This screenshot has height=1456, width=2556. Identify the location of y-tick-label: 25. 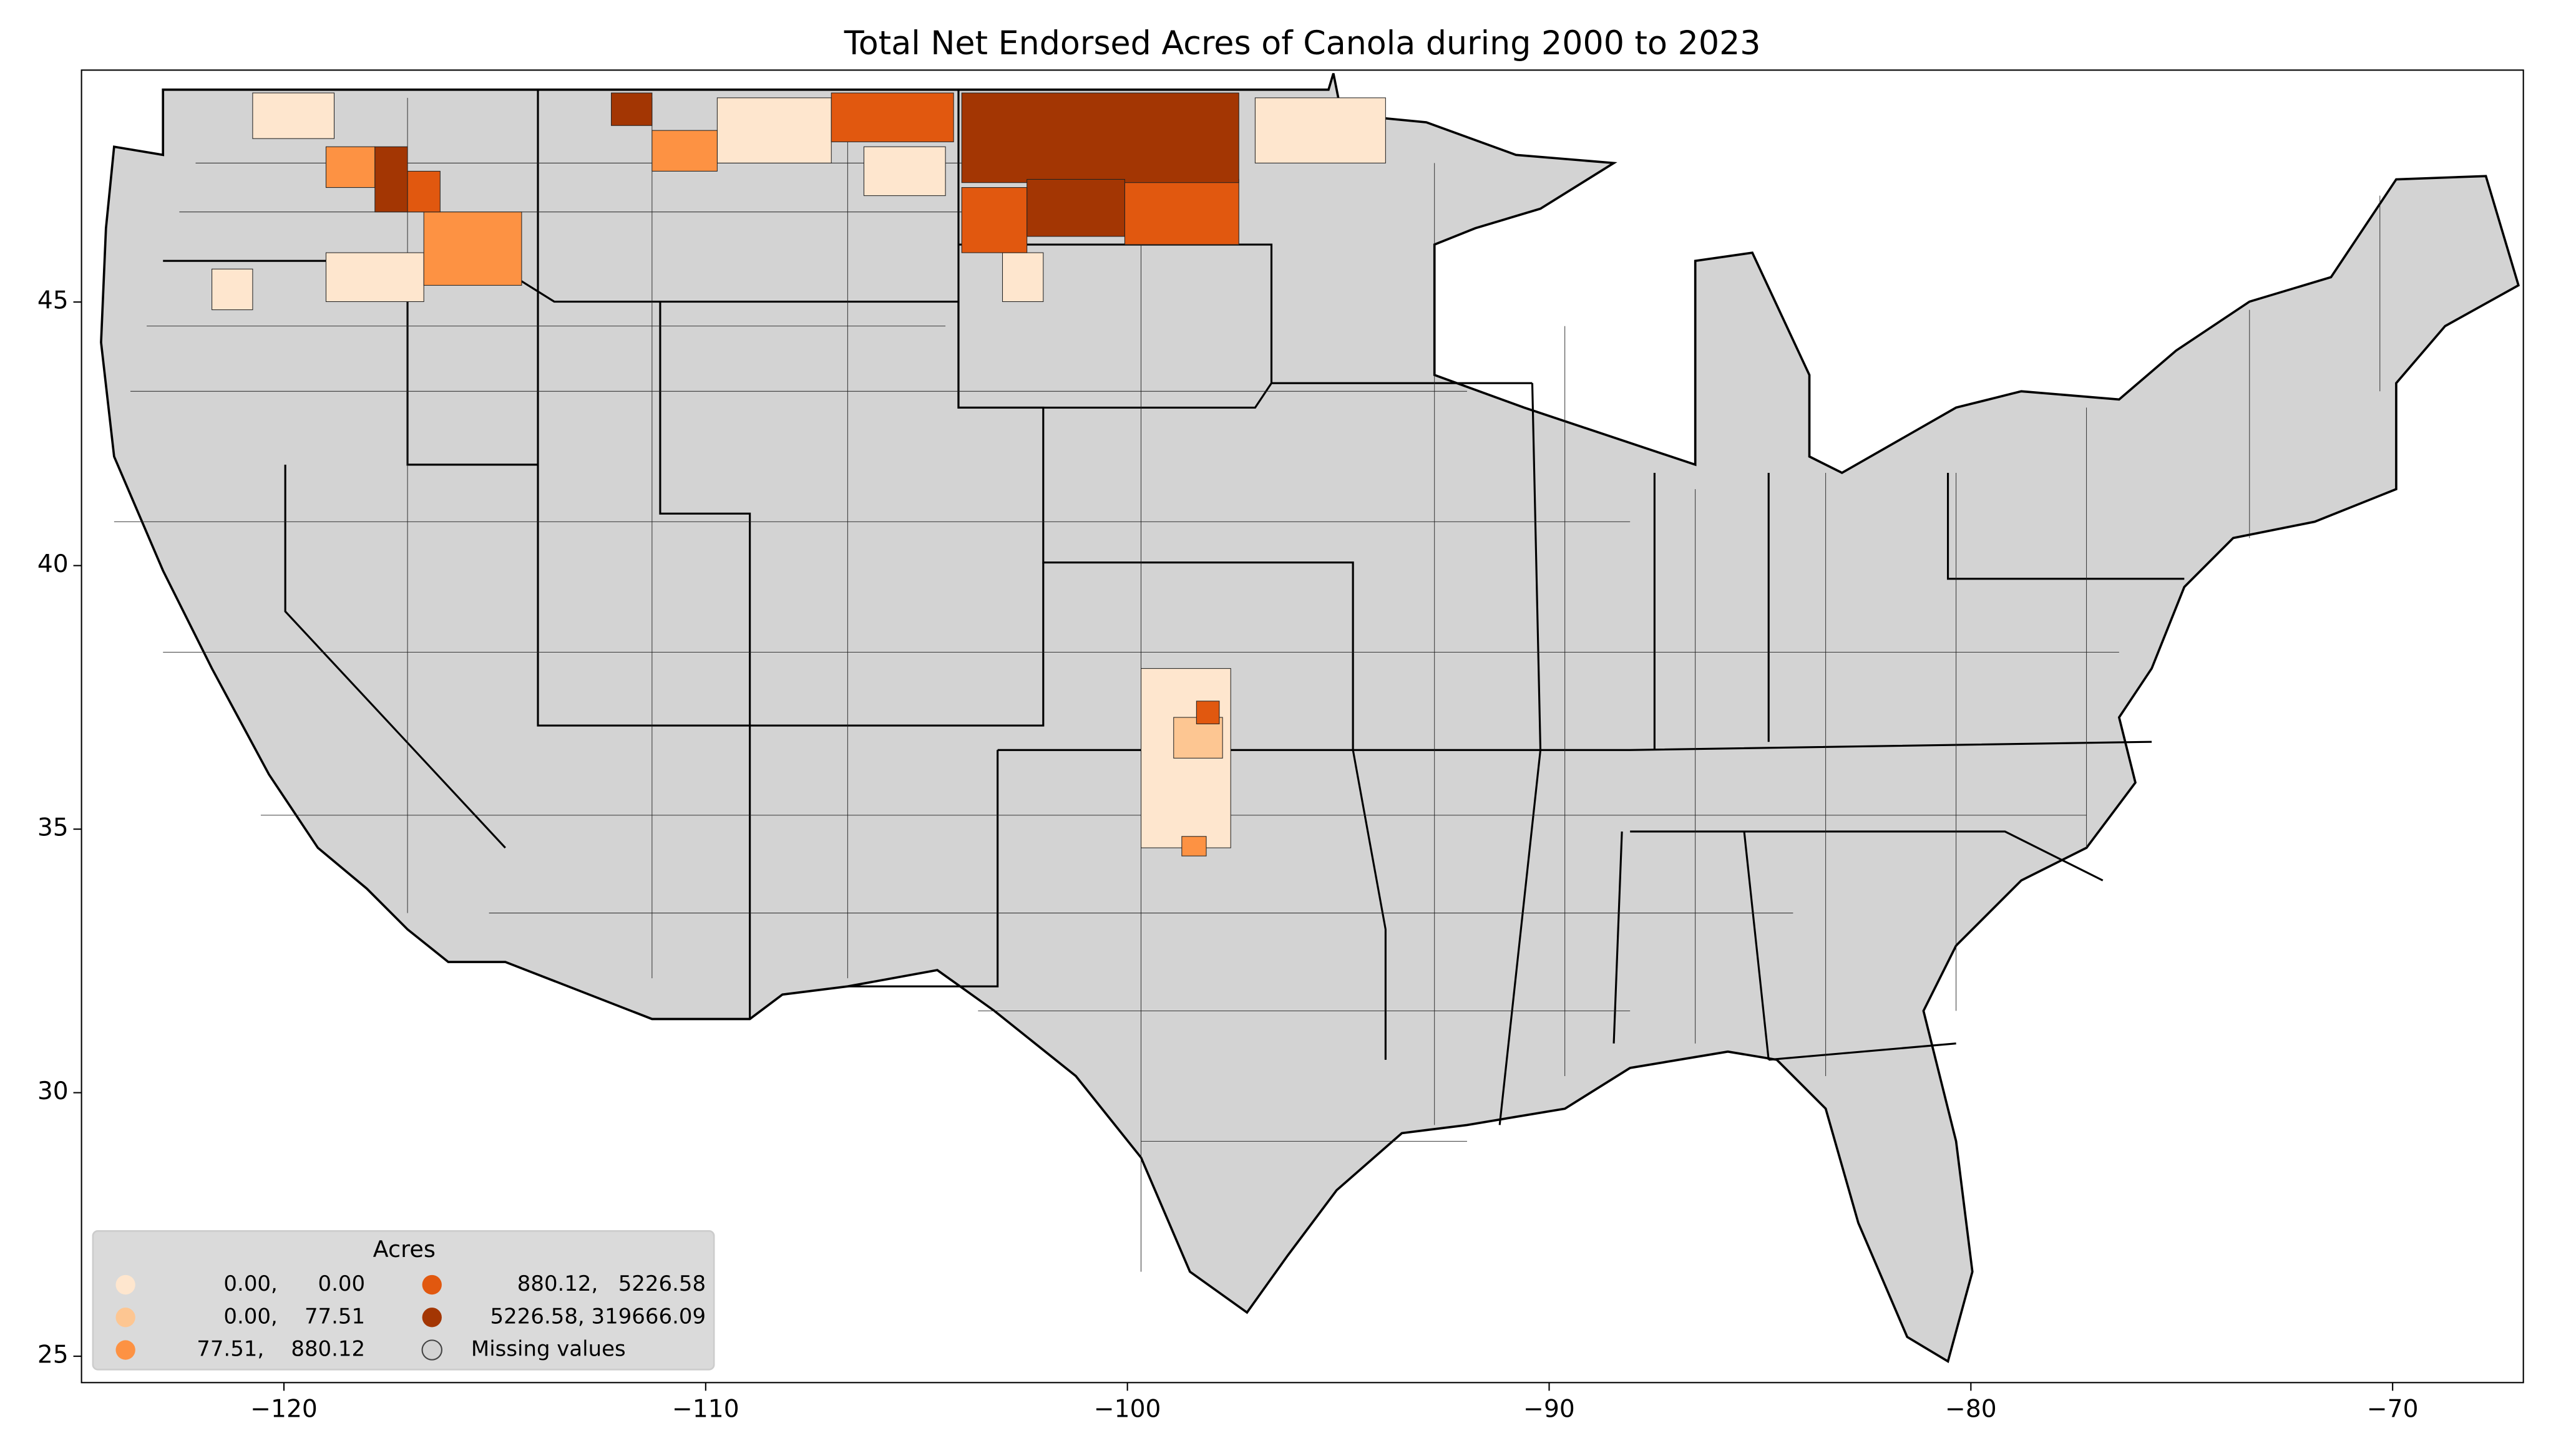
(53, 1355).